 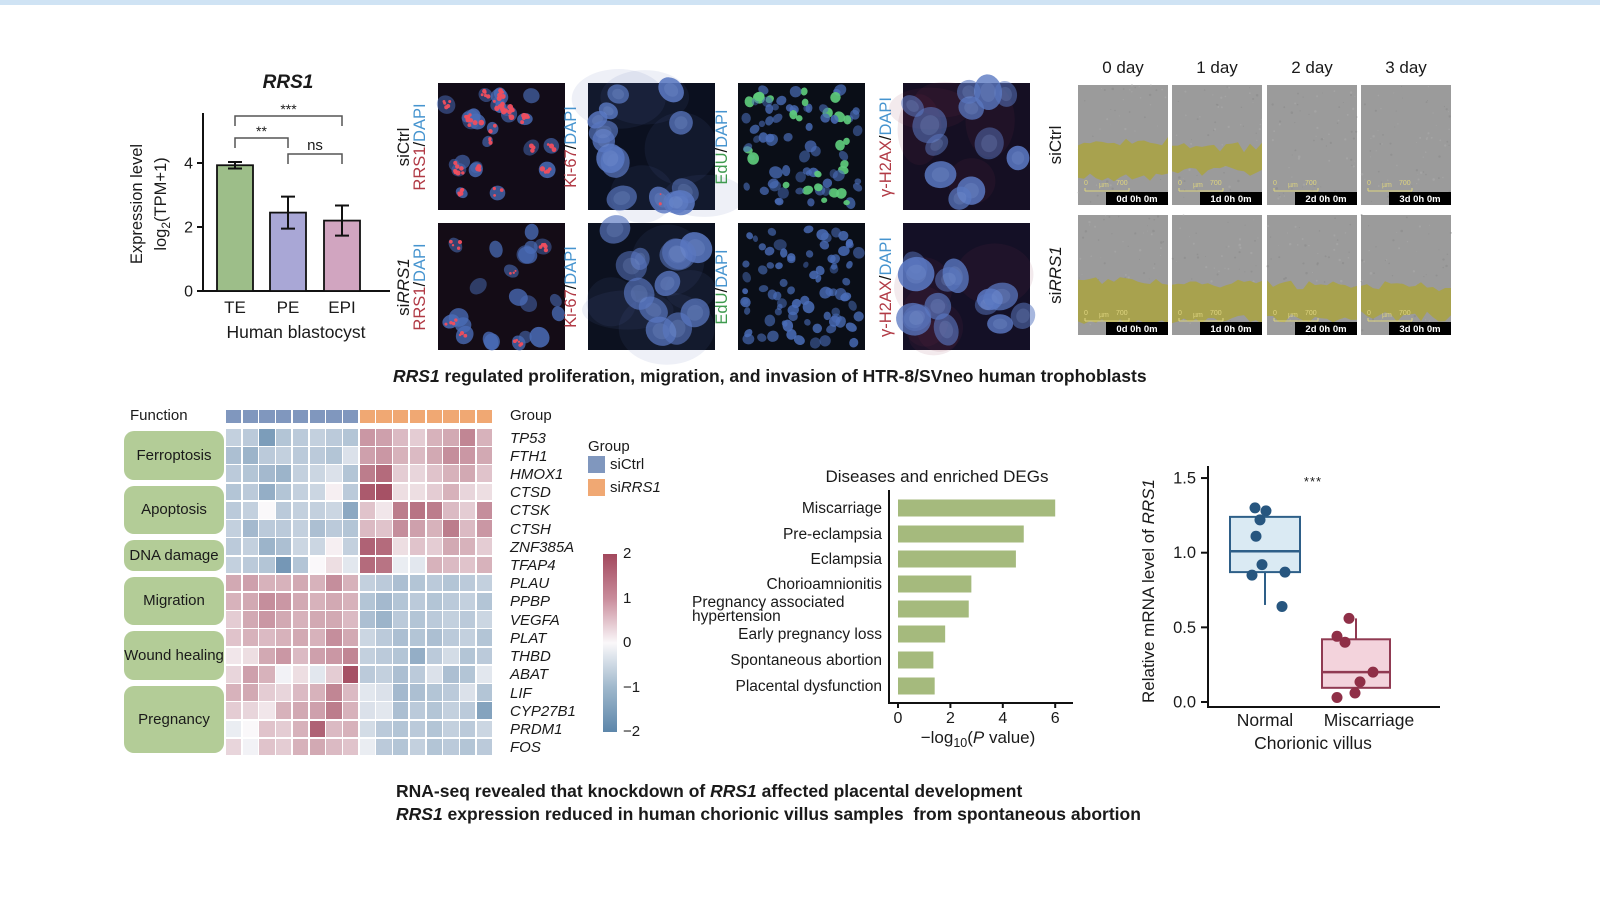 I want to click on svg-text: Pre-eclampsia, so click(x=832, y=534).